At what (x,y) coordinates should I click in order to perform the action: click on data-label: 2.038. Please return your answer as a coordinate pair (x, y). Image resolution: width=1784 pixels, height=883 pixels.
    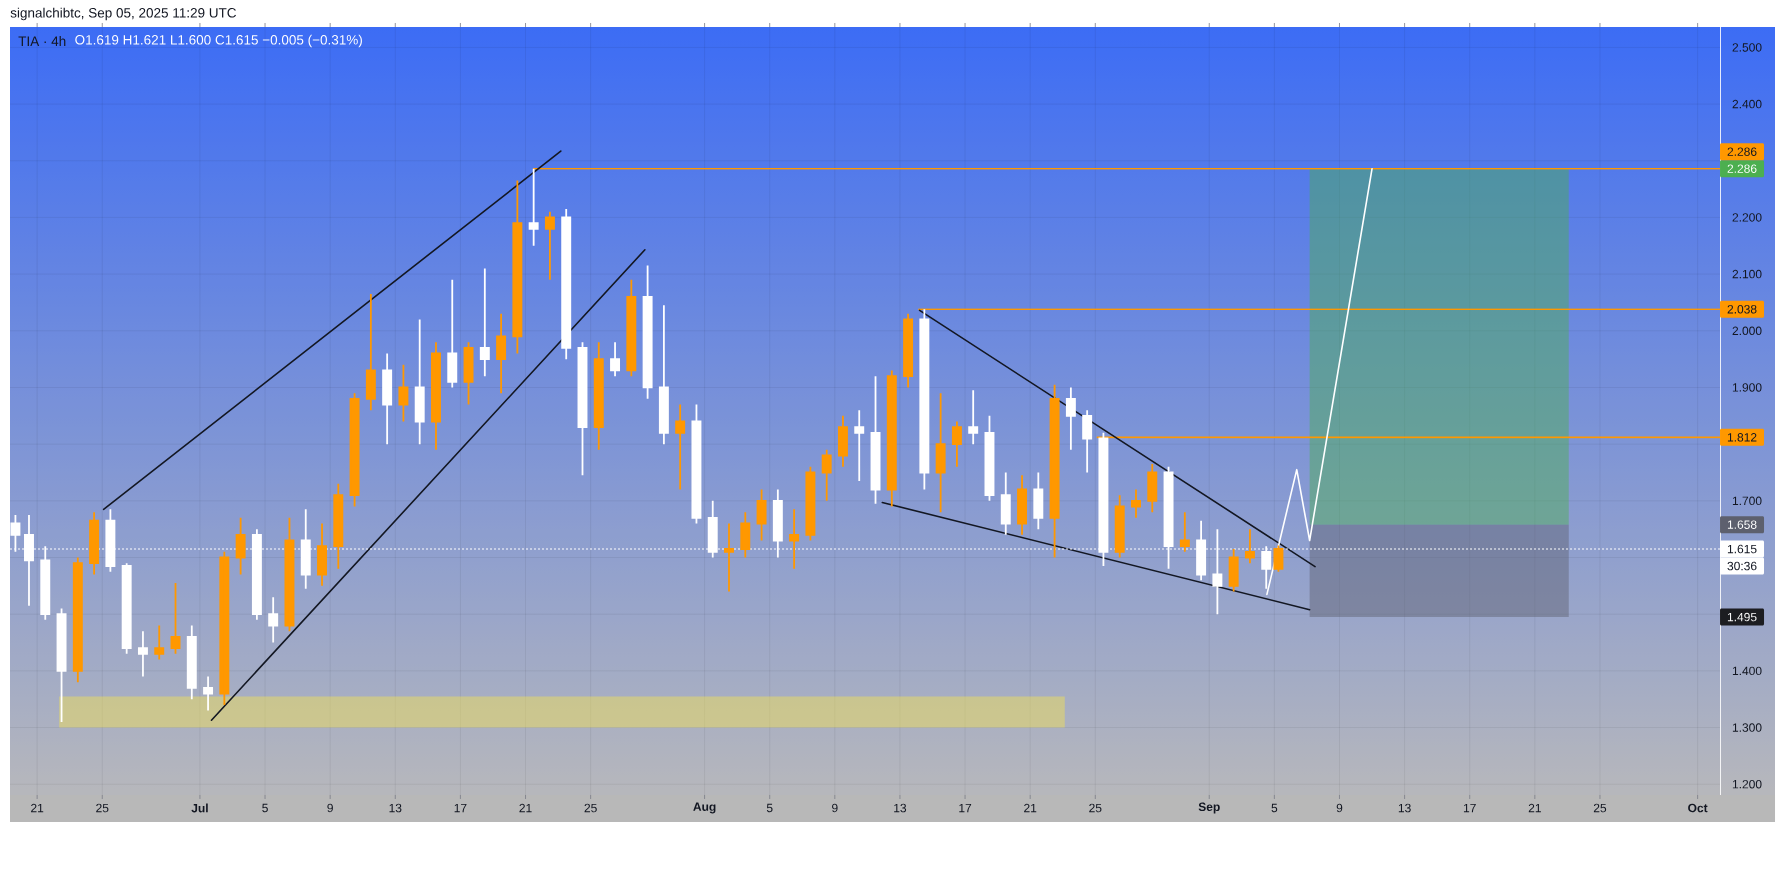
    Looking at the image, I should click on (1742, 309).